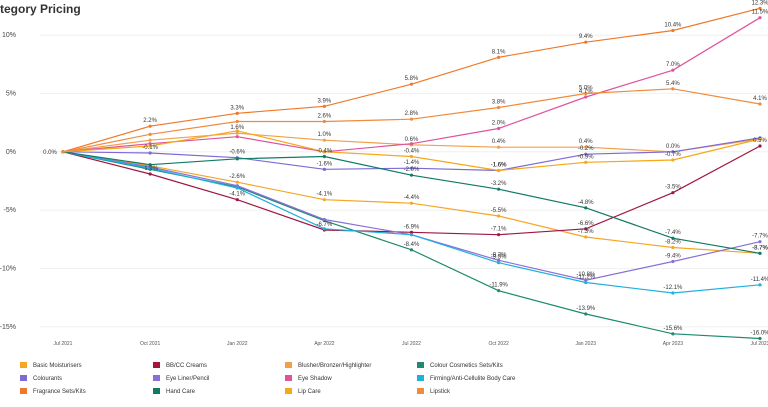 The width and height of the screenshot is (768, 407). I want to click on data-label: -10.8%, so click(586, 275).